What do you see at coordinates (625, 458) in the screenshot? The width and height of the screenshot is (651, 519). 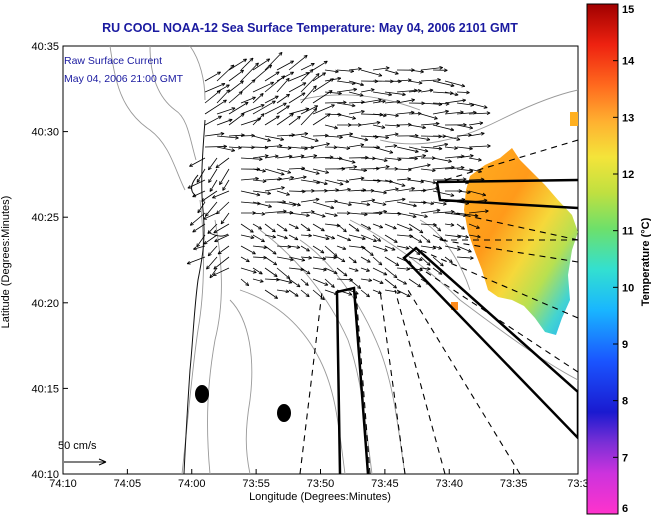 I see `colorbar-tick-label: 7` at bounding box center [625, 458].